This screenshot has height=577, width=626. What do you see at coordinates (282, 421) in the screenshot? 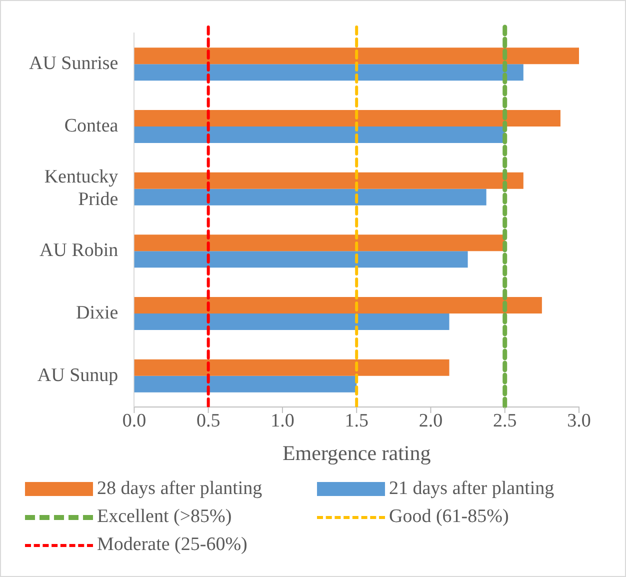
I see `x-tick-label: 1.0` at bounding box center [282, 421].